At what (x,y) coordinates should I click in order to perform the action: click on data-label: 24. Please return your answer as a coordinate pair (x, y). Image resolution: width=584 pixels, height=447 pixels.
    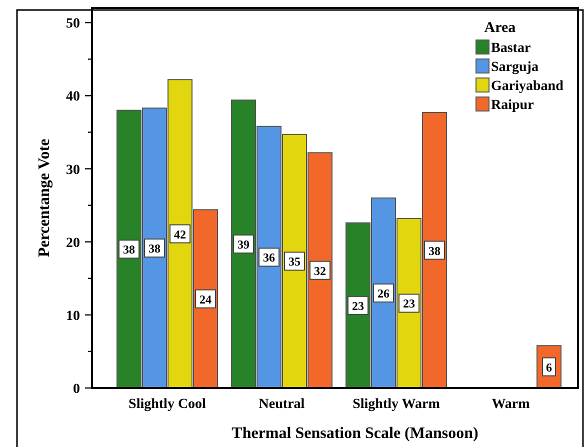
    Looking at the image, I should click on (206, 299).